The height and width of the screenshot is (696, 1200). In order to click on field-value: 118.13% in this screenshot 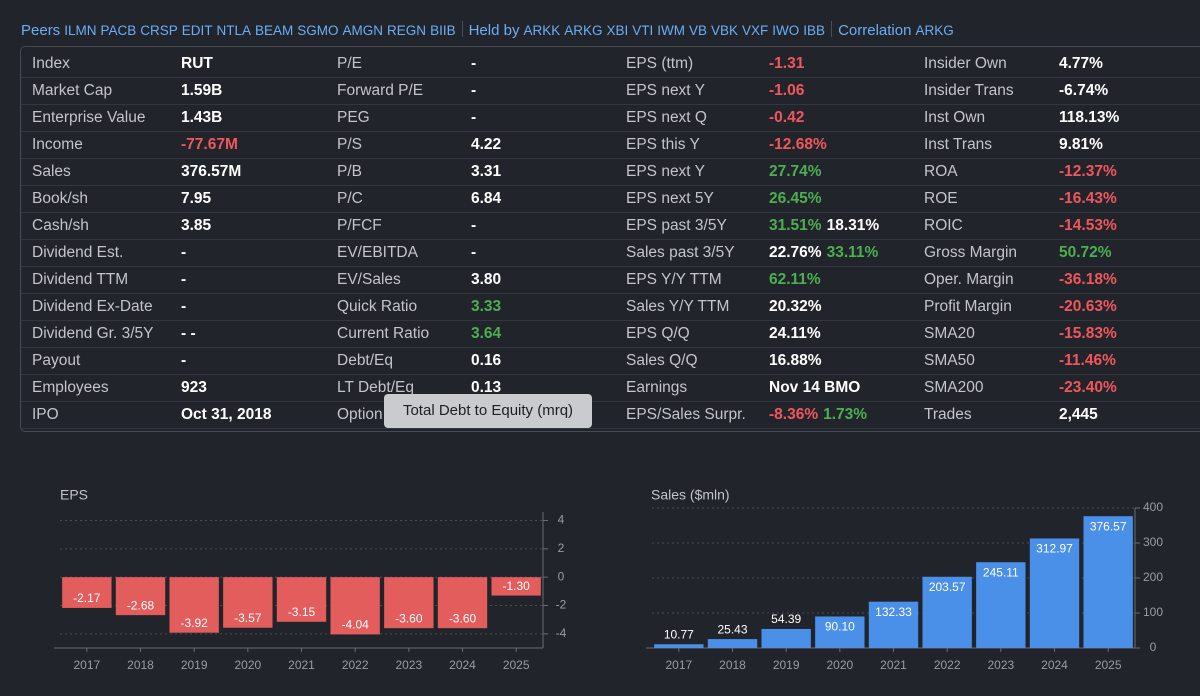, I will do `click(1091, 118)`.